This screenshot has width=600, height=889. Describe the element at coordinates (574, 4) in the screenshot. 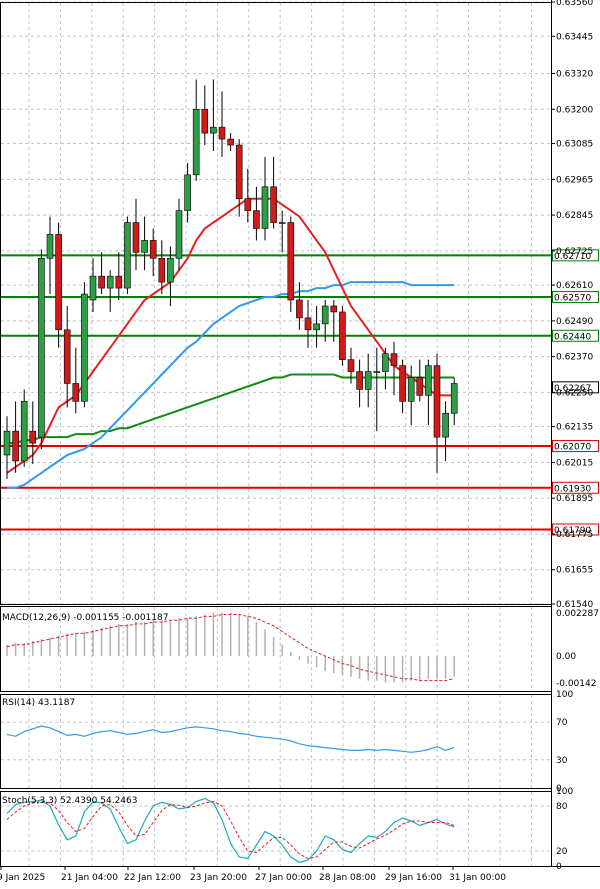

I see `price-tick-label: 0.63560` at that location.